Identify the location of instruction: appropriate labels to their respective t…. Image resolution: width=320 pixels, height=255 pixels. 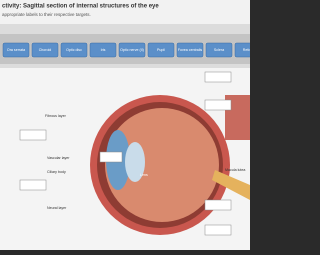
(46, 14).